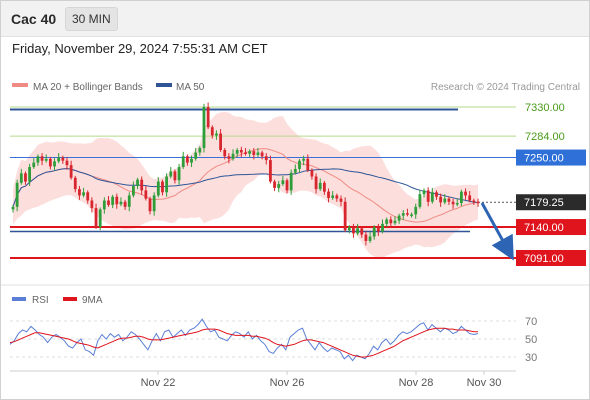 This screenshot has height=400, width=590. Describe the element at coordinates (544, 159) in the screenshot. I see `level-label-7250-00: 7250.00` at that location.